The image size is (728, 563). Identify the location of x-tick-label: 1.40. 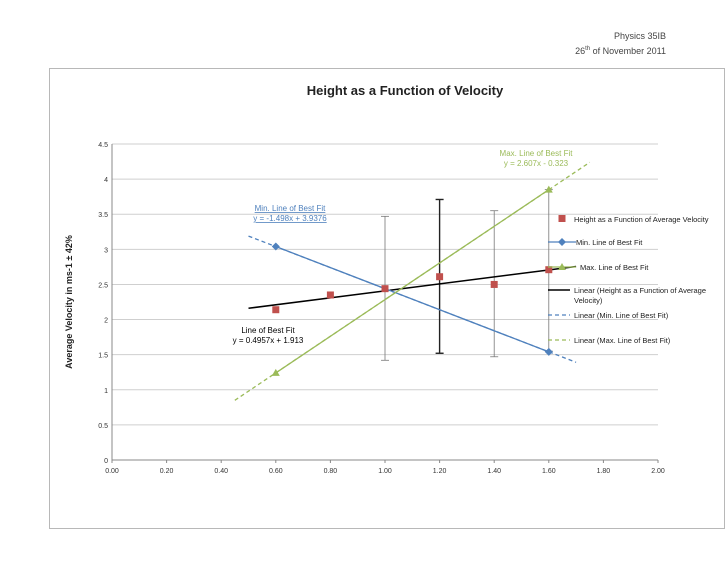
(494, 471).